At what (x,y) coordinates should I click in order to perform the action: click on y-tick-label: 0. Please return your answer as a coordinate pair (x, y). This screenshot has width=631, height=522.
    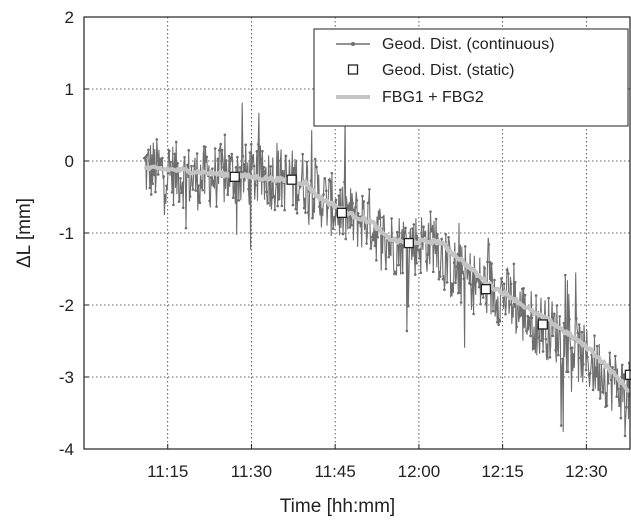
    Looking at the image, I should click on (69, 161).